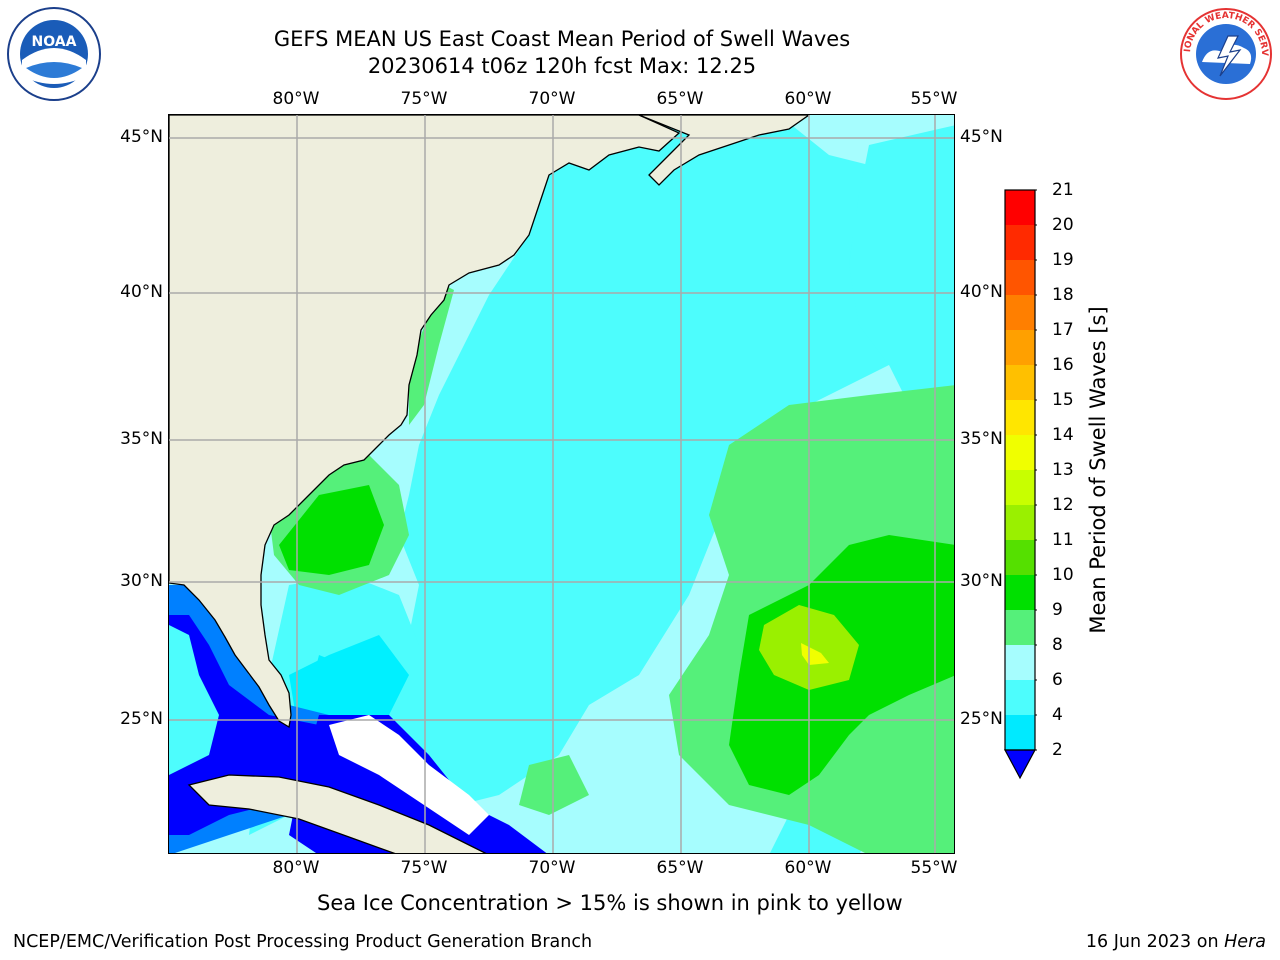  Describe the element at coordinates (554, 785) in the screenshot. I see `contour-9-10s-south` at that location.